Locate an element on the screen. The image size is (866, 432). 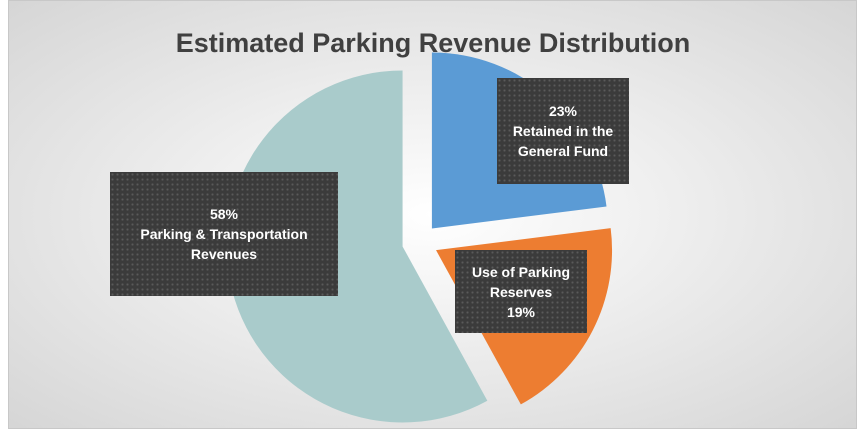
category-label: Parking & Transportation Revenues is located at coordinates (224, 244).